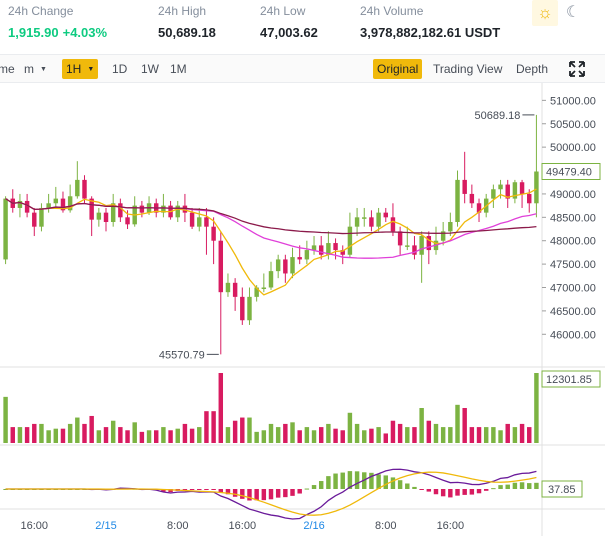 The height and width of the screenshot is (536, 605). What do you see at coordinates (289, 22) in the screenshot?
I see `low-stat: 24h Low 47,003.62` at bounding box center [289, 22].